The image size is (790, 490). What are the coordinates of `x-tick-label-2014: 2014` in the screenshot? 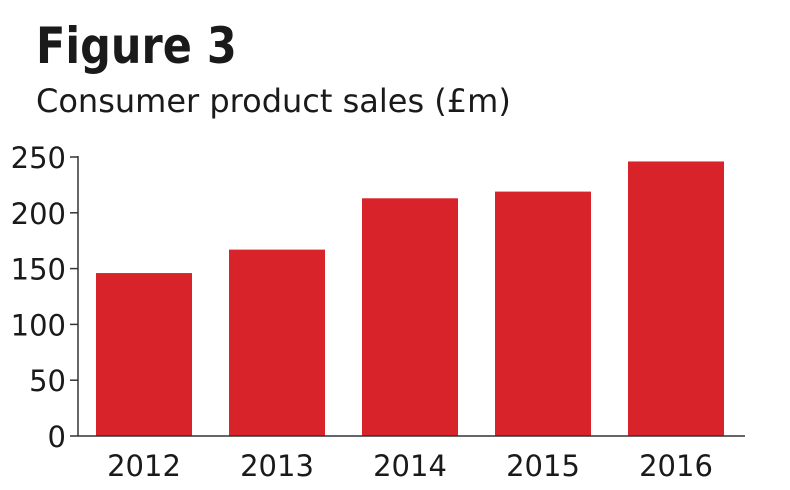 It's located at (410, 466).